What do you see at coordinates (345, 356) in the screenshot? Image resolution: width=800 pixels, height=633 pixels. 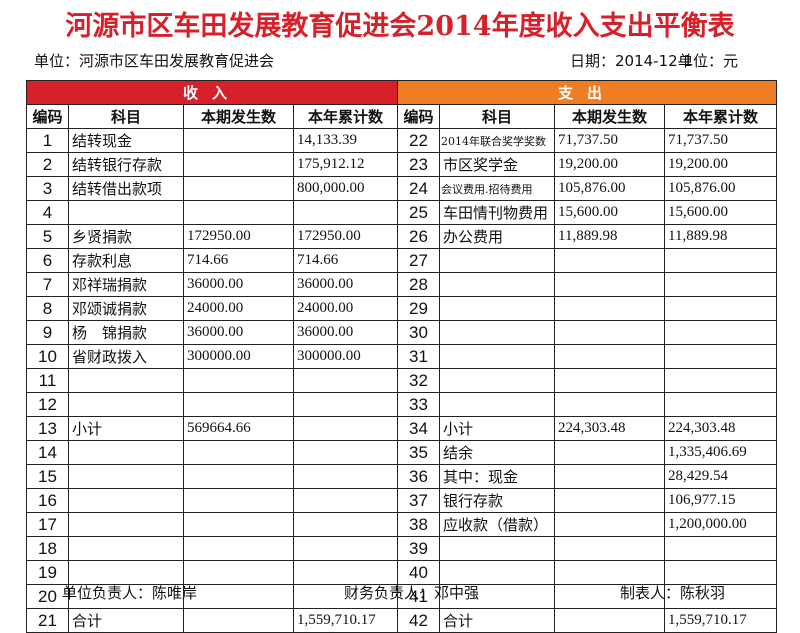 I see `income-ytd-cell: 300000.00` at bounding box center [345, 356].